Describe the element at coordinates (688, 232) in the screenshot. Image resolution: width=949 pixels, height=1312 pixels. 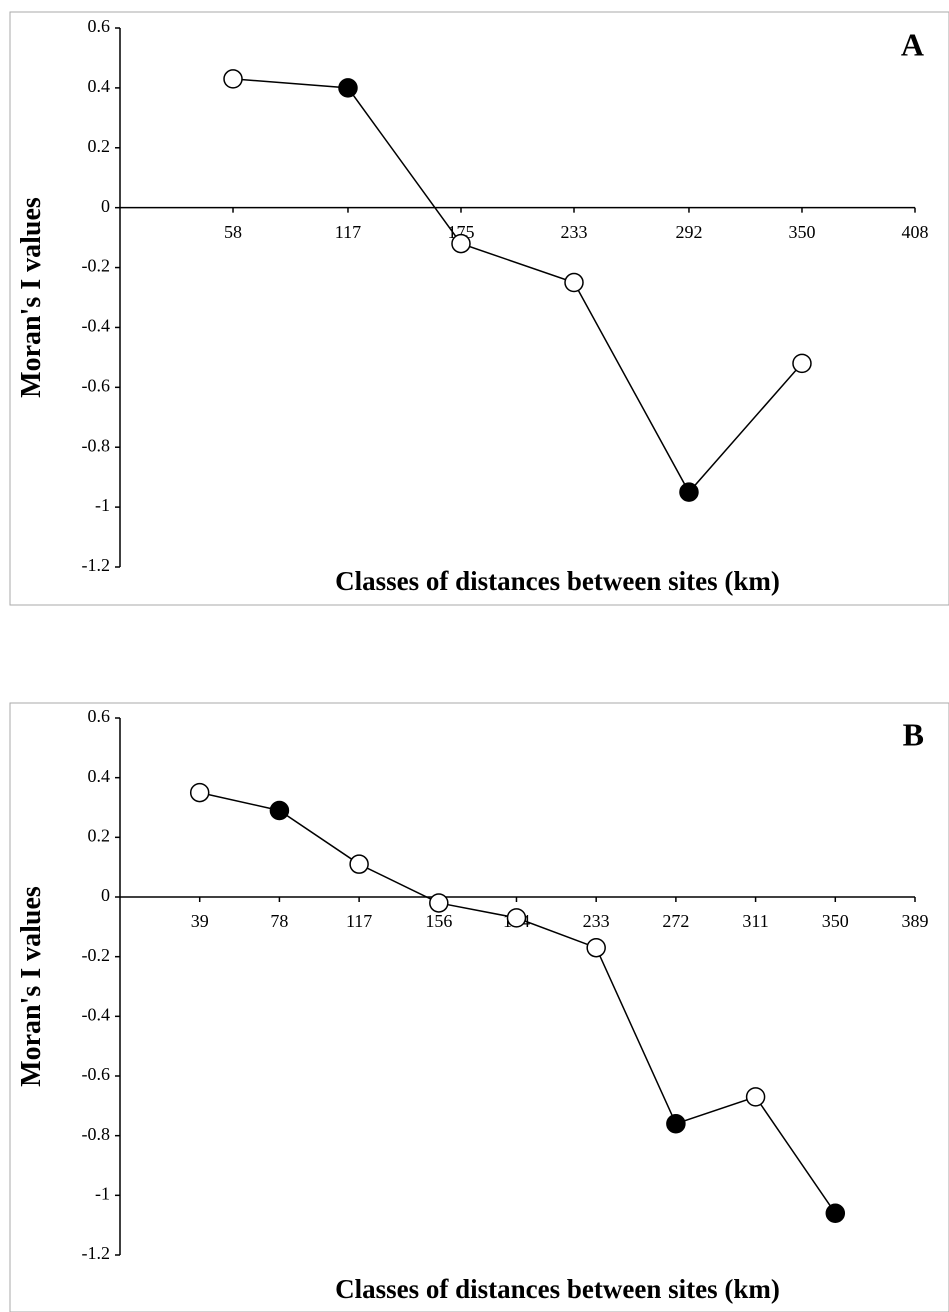
I see `x-tick-label: 292` at that location.